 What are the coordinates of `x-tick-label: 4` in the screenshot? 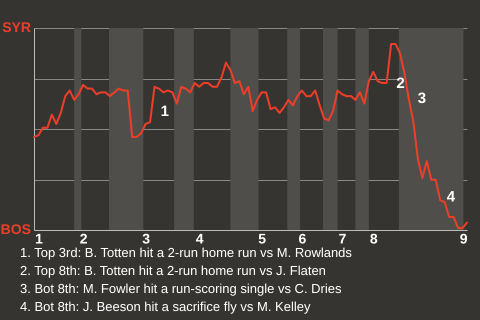 It's located at (200, 238).